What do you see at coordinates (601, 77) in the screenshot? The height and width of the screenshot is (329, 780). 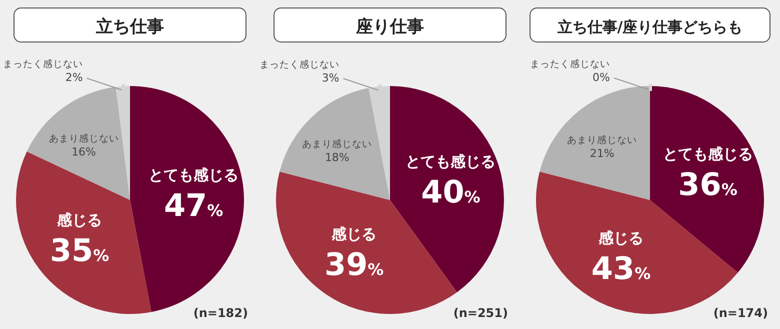 I see `text: 0%` at bounding box center [601, 77].